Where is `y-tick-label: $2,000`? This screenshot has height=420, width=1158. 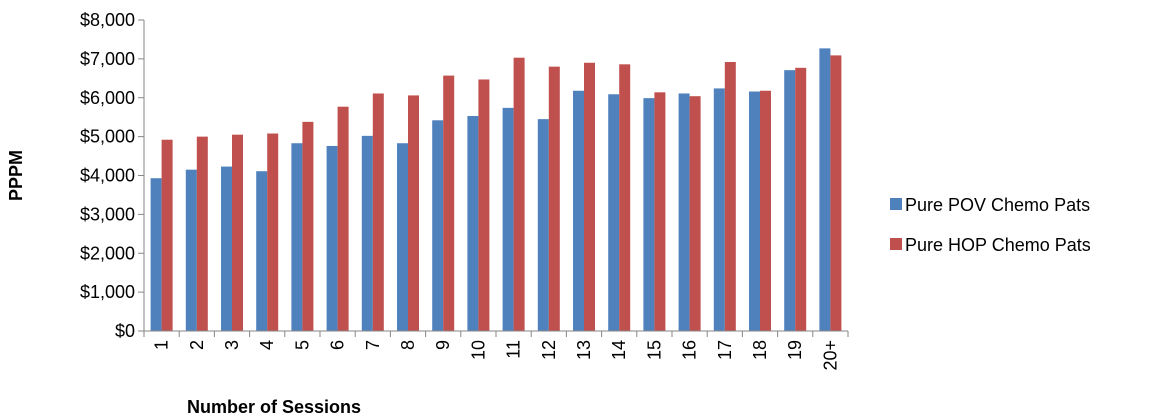 y-tick-label: $2,000 is located at coordinates (107, 253).